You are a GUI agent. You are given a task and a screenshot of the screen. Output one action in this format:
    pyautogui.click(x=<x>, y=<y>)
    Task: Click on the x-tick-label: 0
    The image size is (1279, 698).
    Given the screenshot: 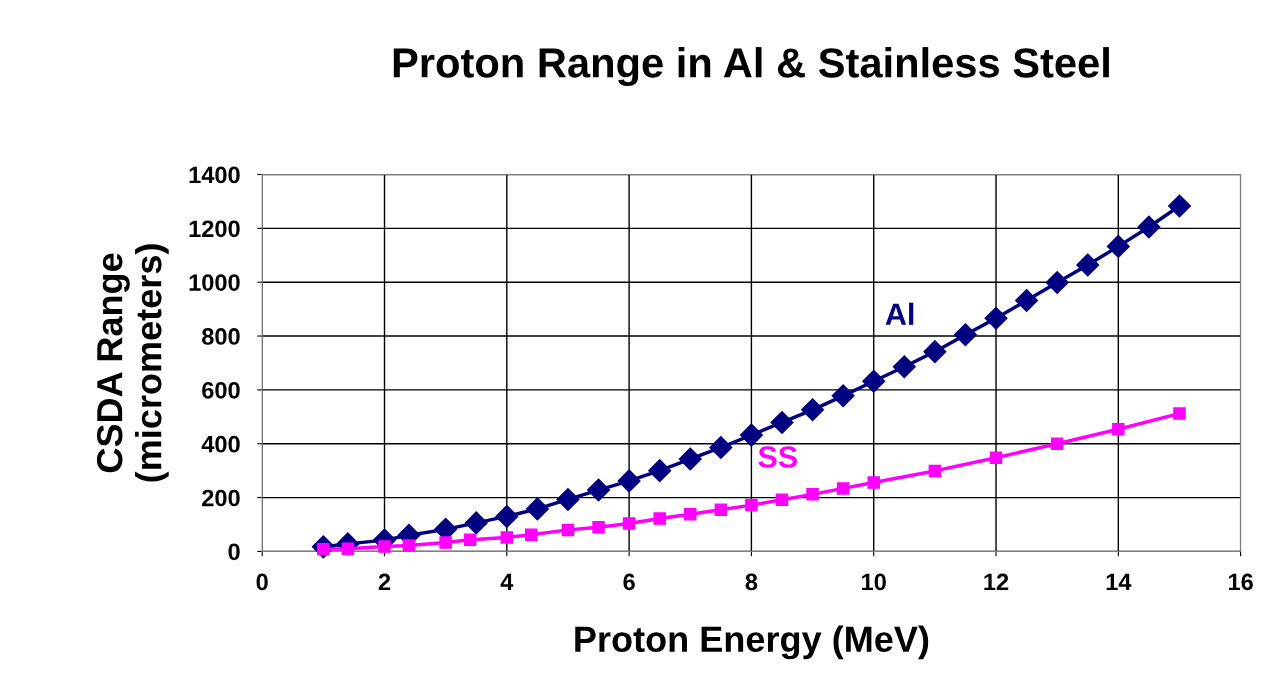 What is the action you would take?
    pyautogui.click(x=262, y=582)
    